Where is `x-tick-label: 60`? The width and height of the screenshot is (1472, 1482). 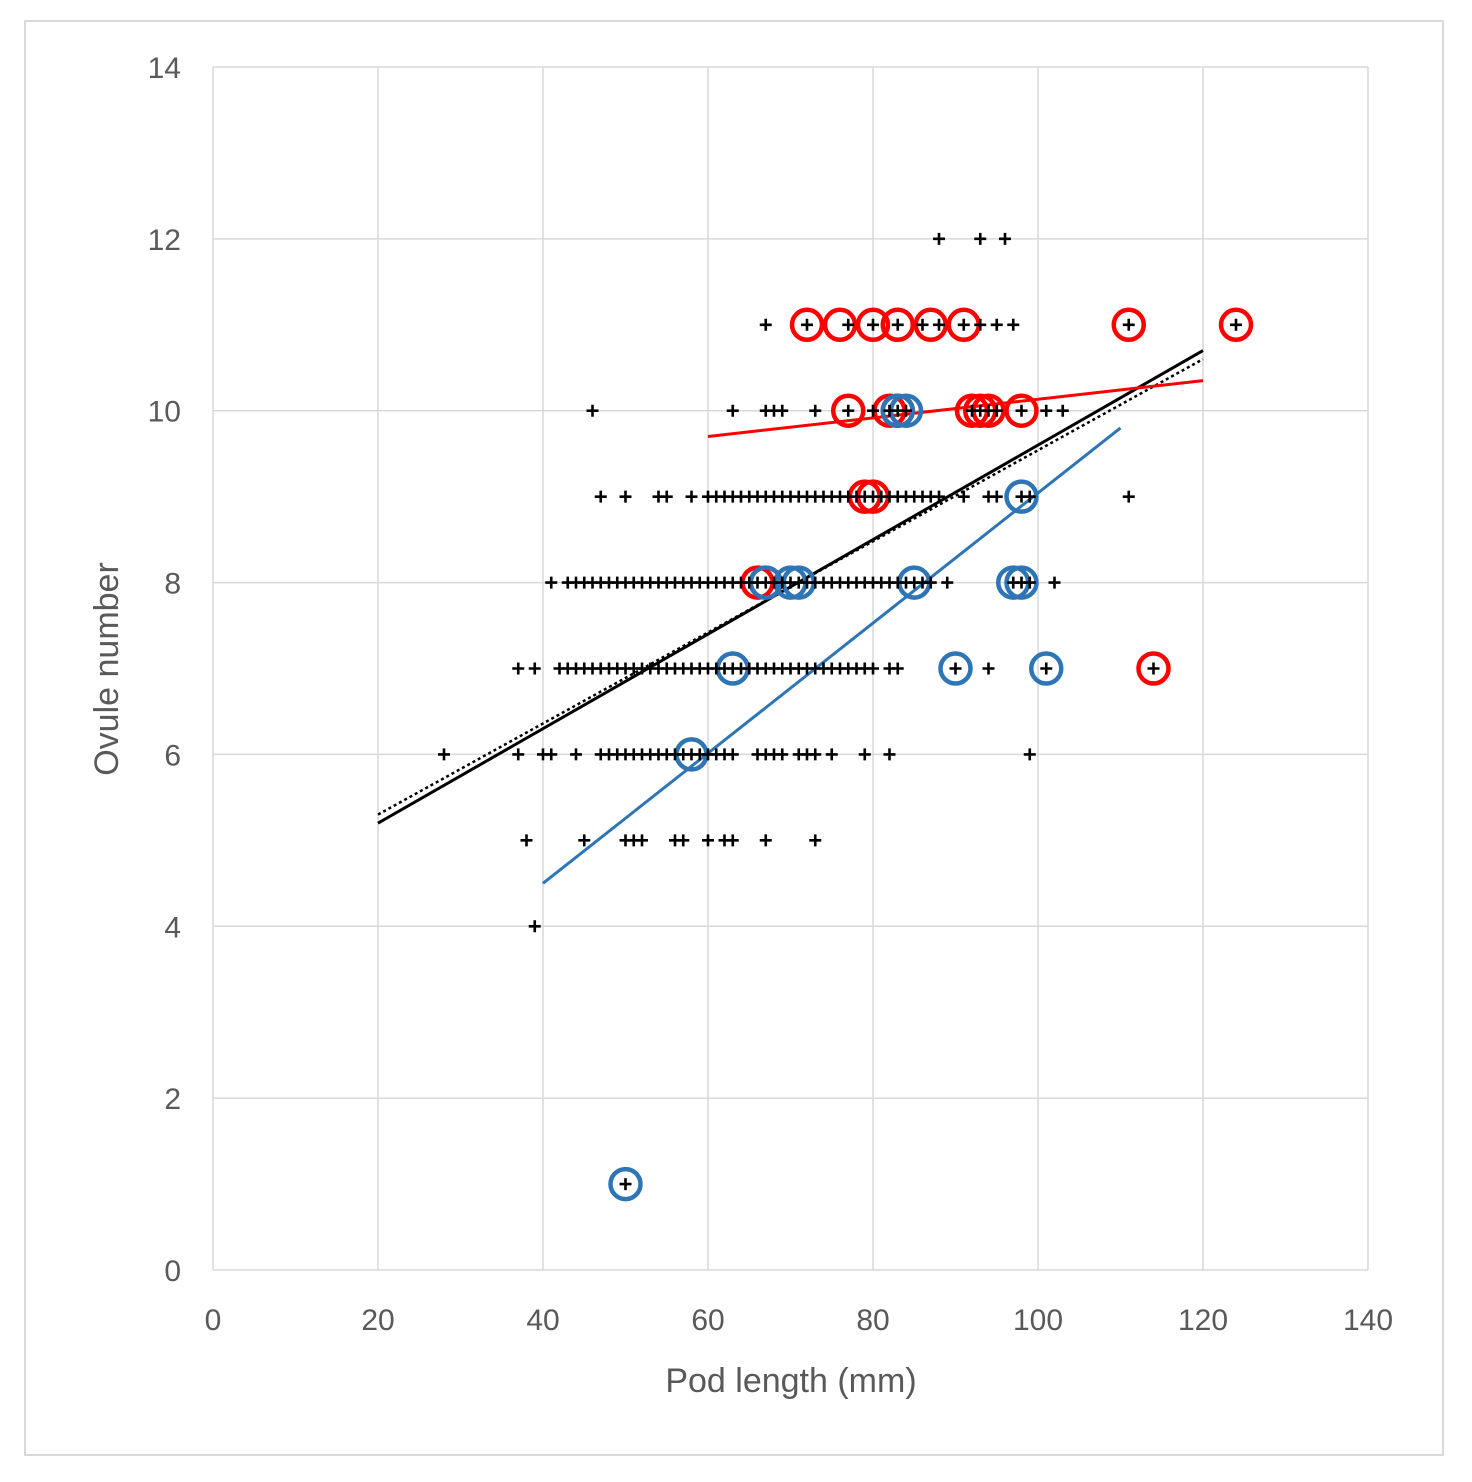 x-tick-label: 60 is located at coordinates (707, 1320).